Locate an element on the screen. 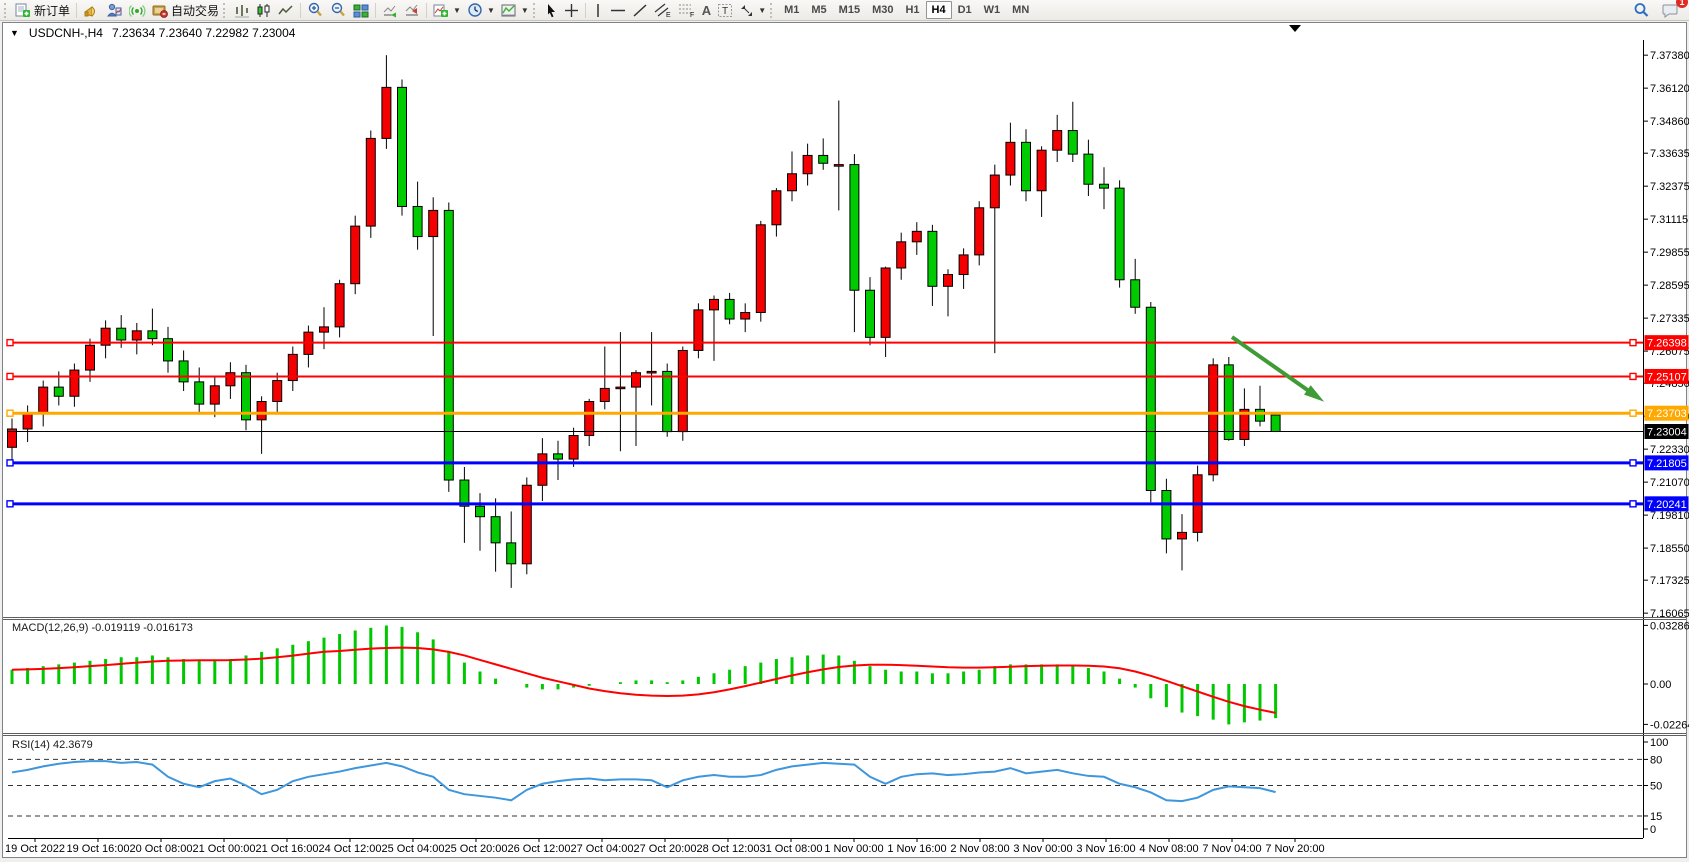  fibonacci-button: F is located at coordinates (687, 10).